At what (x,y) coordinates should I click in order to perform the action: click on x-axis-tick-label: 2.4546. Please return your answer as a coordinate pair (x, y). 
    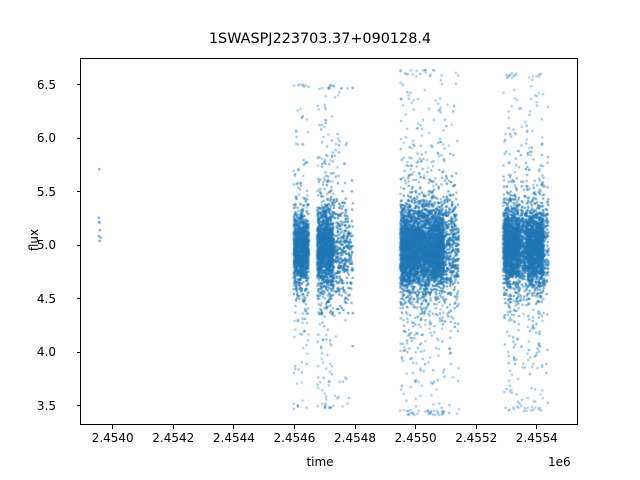
    Looking at the image, I should click on (294, 438).